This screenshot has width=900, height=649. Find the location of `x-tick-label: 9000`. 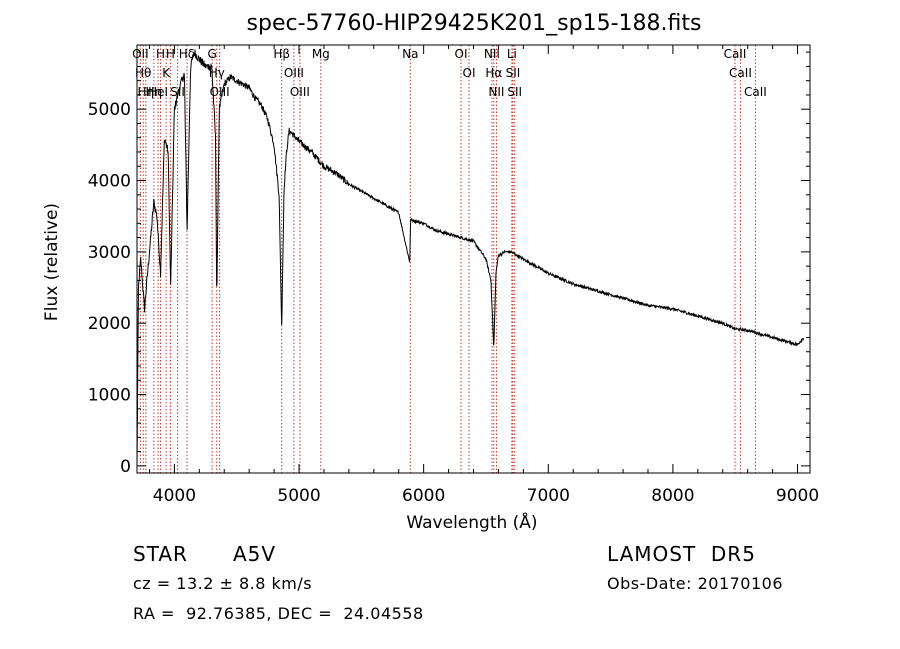

x-tick-label: 9000 is located at coordinates (797, 496).